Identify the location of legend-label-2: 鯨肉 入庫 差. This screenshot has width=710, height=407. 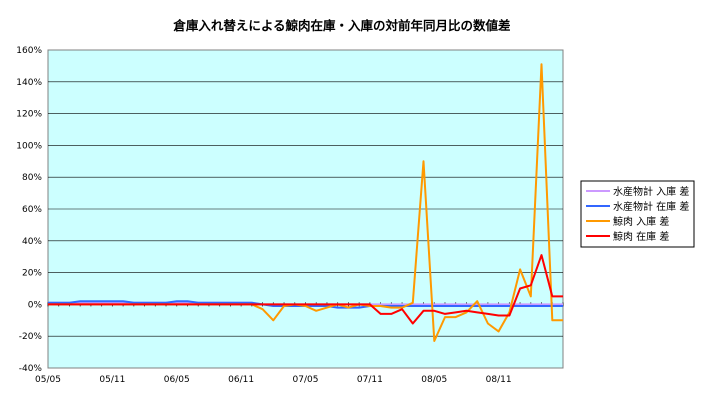
(641, 221).